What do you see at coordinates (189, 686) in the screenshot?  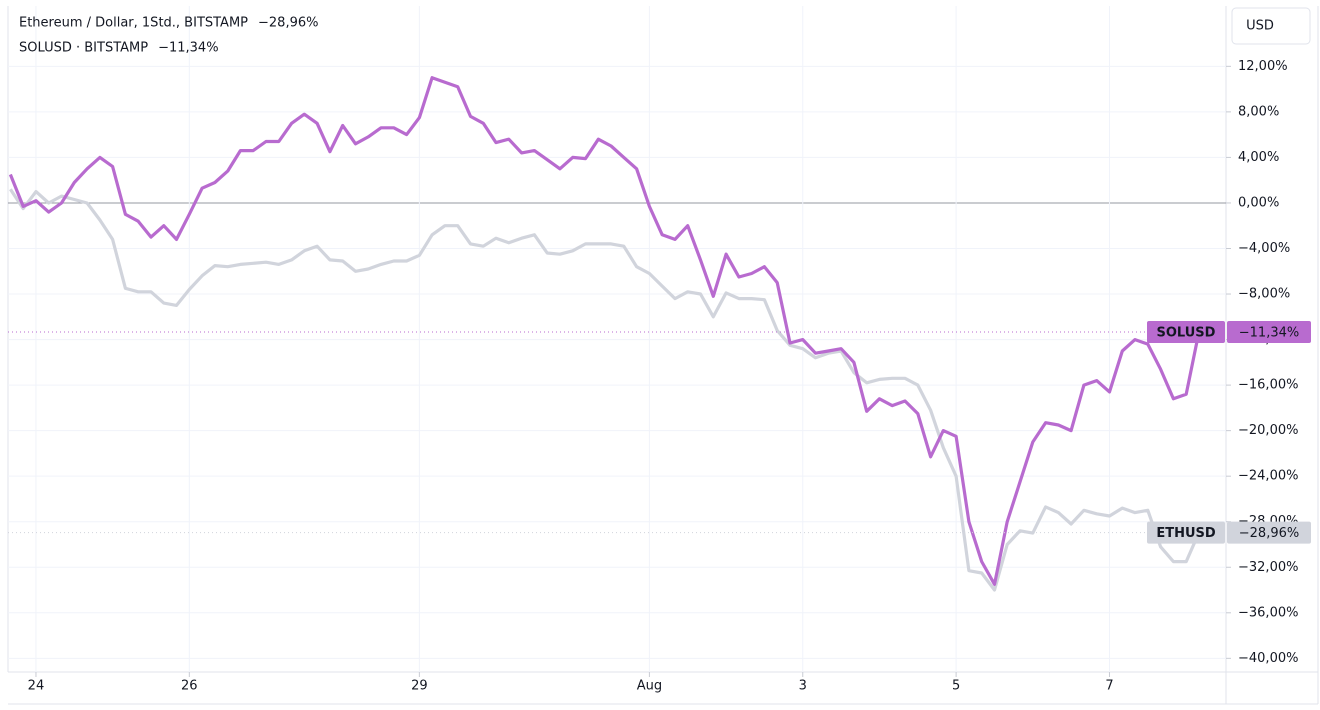 I see `x-tick-label: 26` at bounding box center [189, 686].